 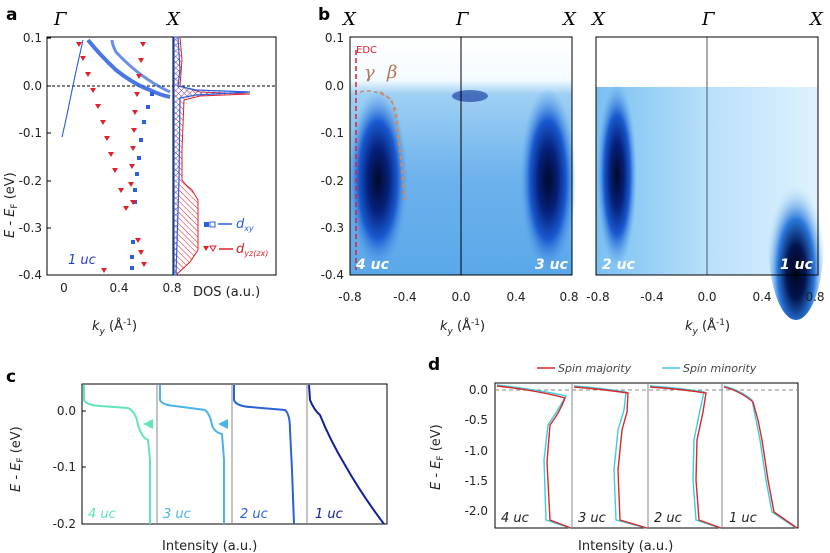 What do you see at coordinates (707, 327) in the screenshot?
I see `panel-b-xlabel-right: ky (Å-1)` at bounding box center [707, 327].